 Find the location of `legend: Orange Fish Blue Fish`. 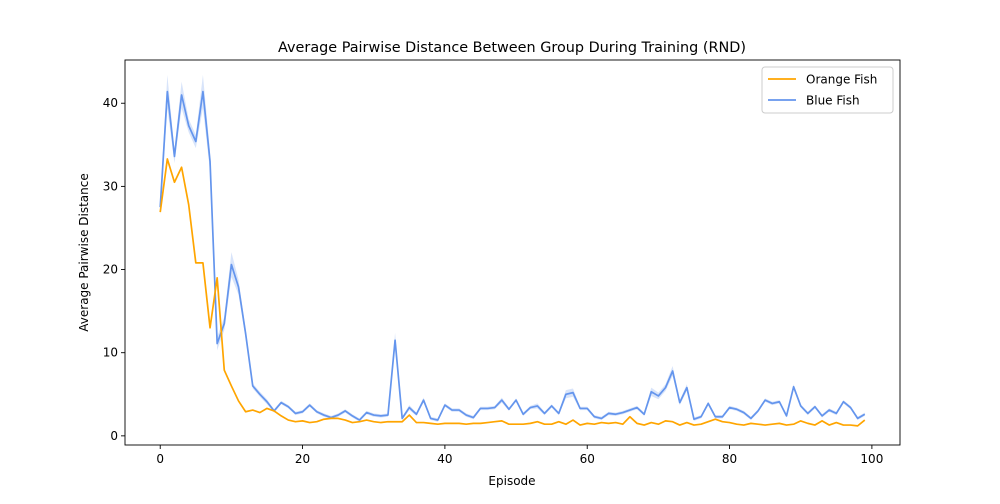

legend: Orange Fish Blue Fish is located at coordinates (827, 90).